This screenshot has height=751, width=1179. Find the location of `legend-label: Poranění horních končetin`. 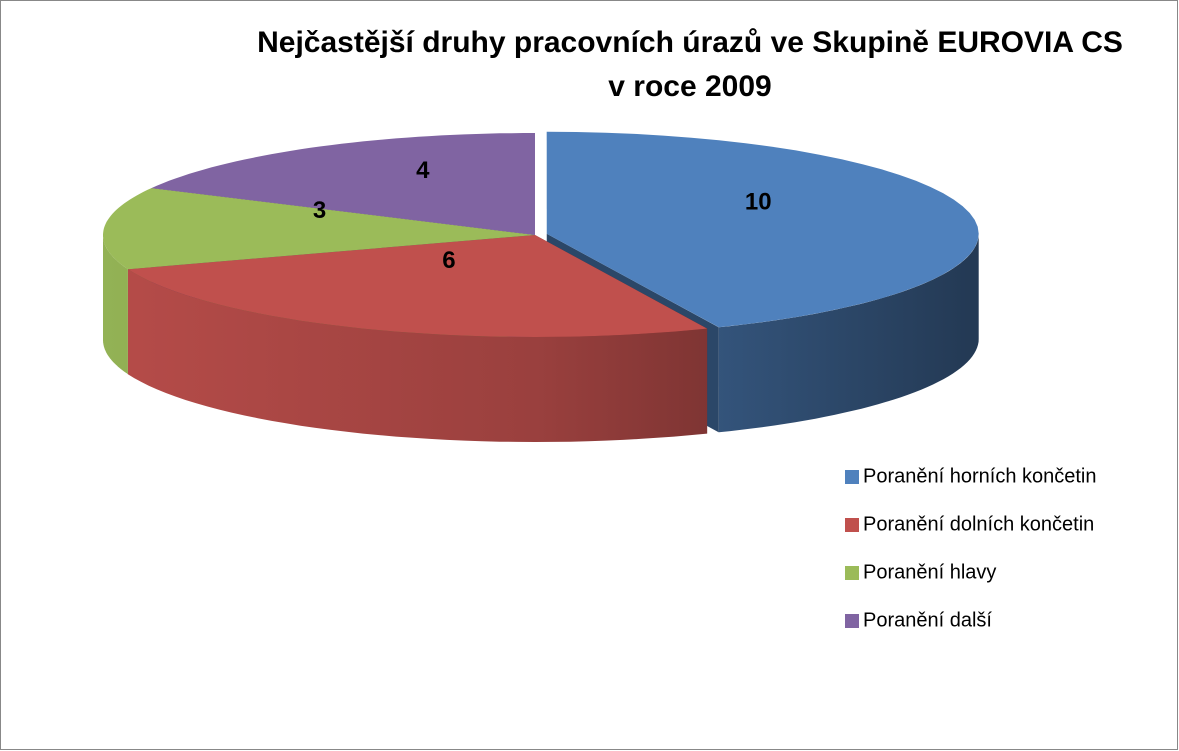

legend-label: Poranění horních končetin is located at coordinates (980, 476).